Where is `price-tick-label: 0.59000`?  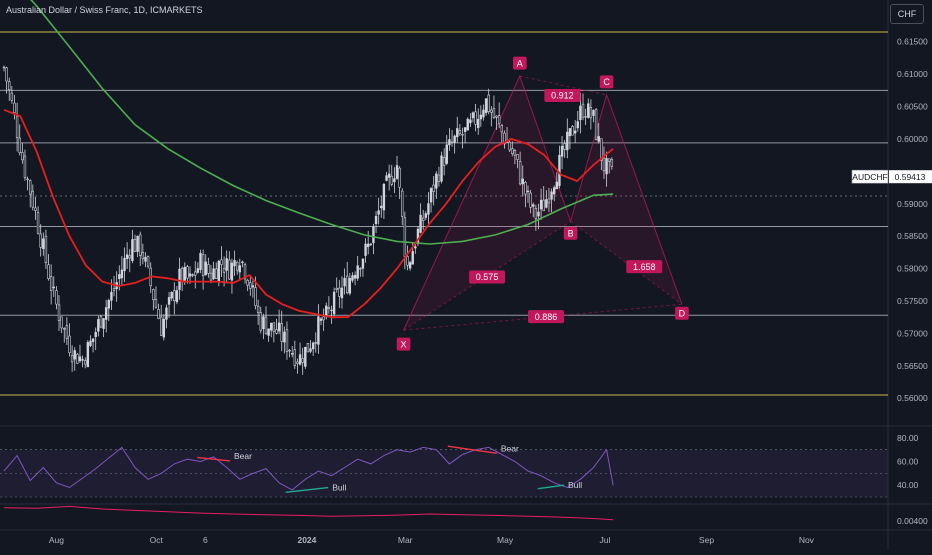
price-tick-label: 0.59000 is located at coordinates (912, 204).